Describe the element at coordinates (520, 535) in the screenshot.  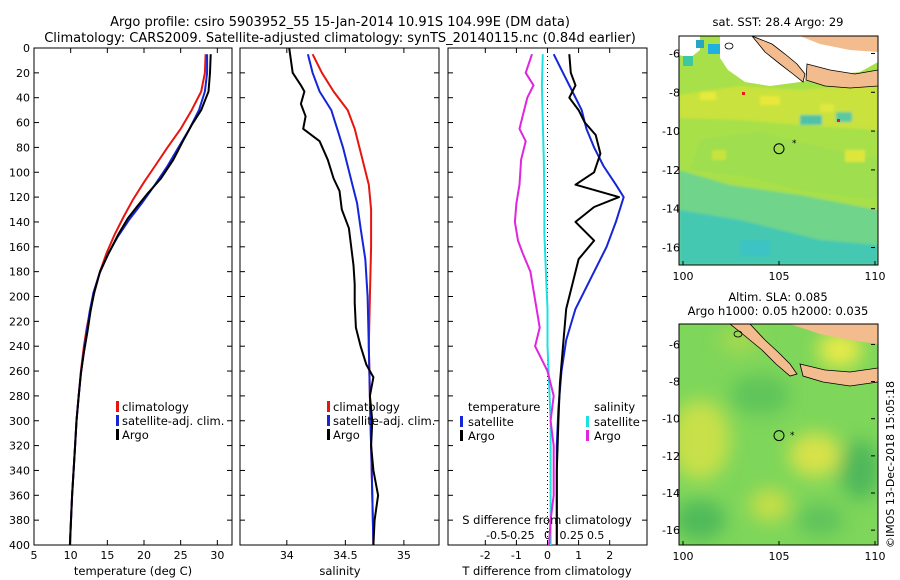
I see `x2-tick-label: -0.25` at that location.